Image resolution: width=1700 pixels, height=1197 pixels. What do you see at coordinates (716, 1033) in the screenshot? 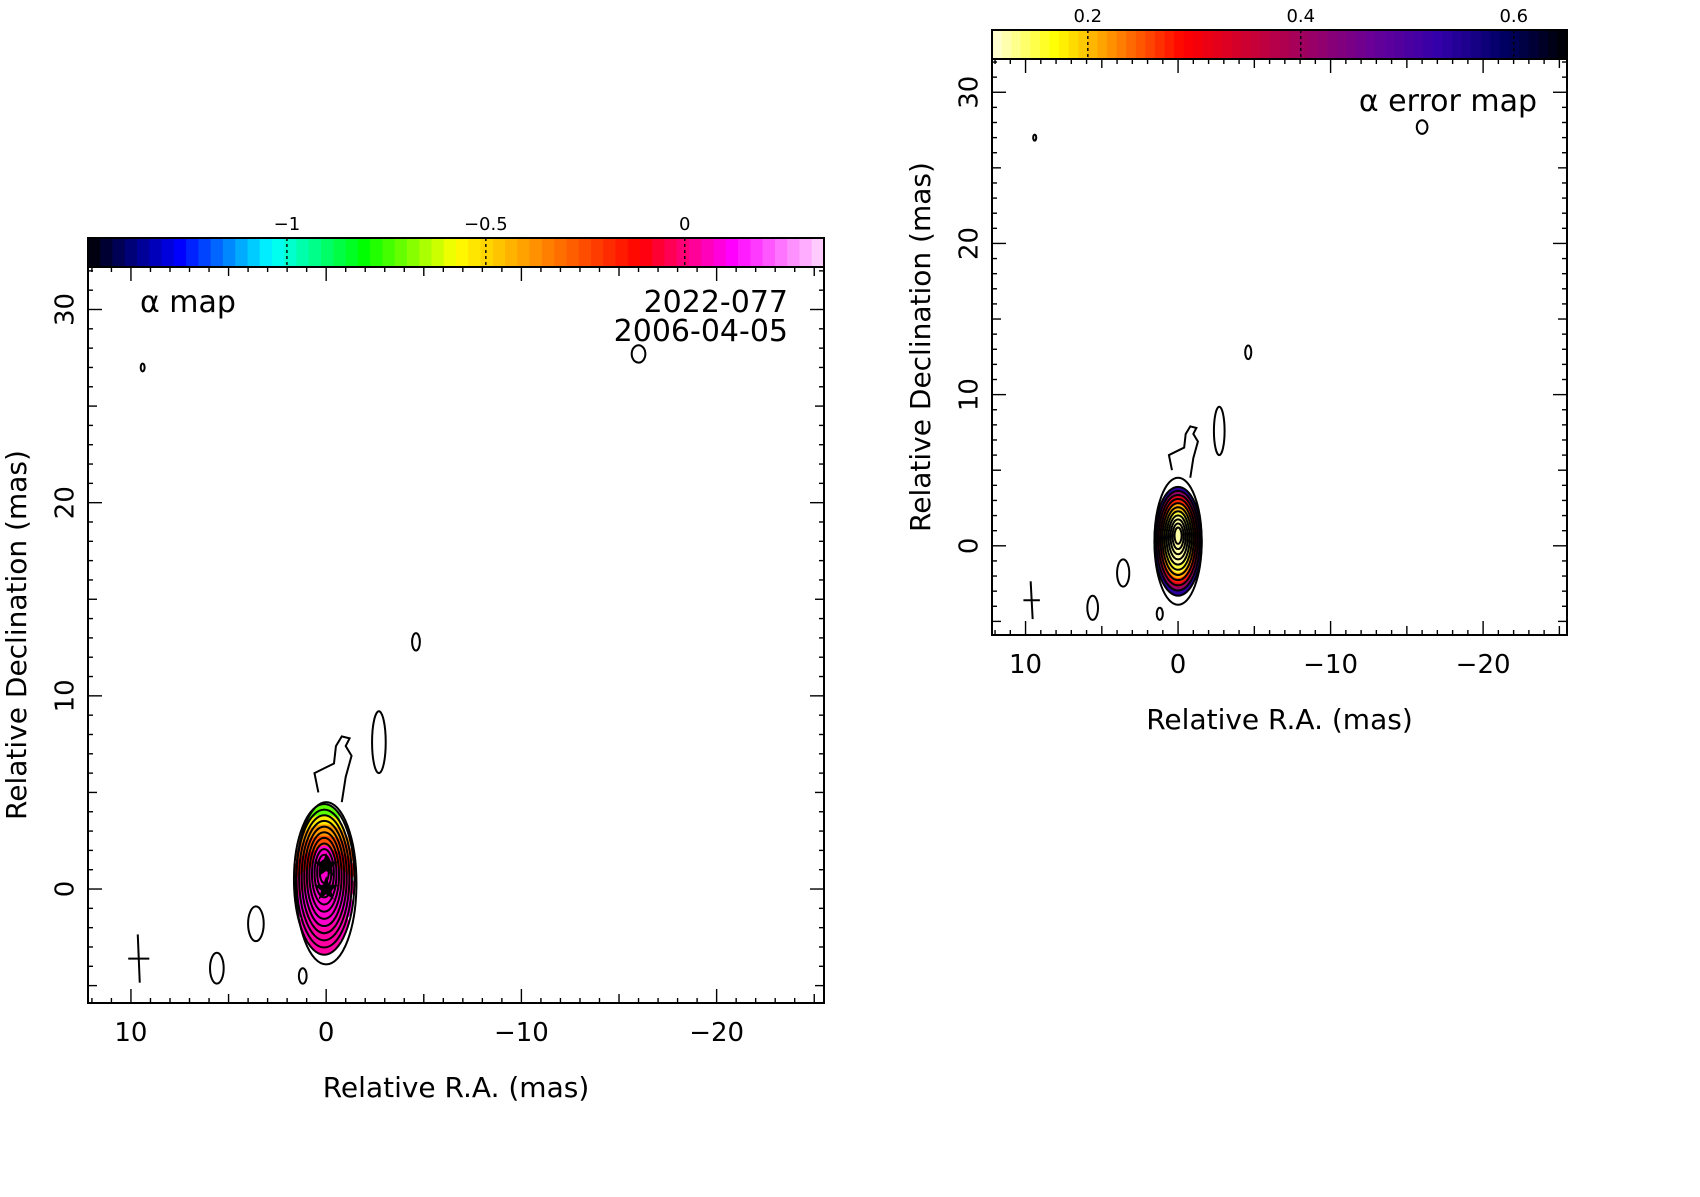
I see `alpha-x-tick-label: −20` at bounding box center [716, 1033].